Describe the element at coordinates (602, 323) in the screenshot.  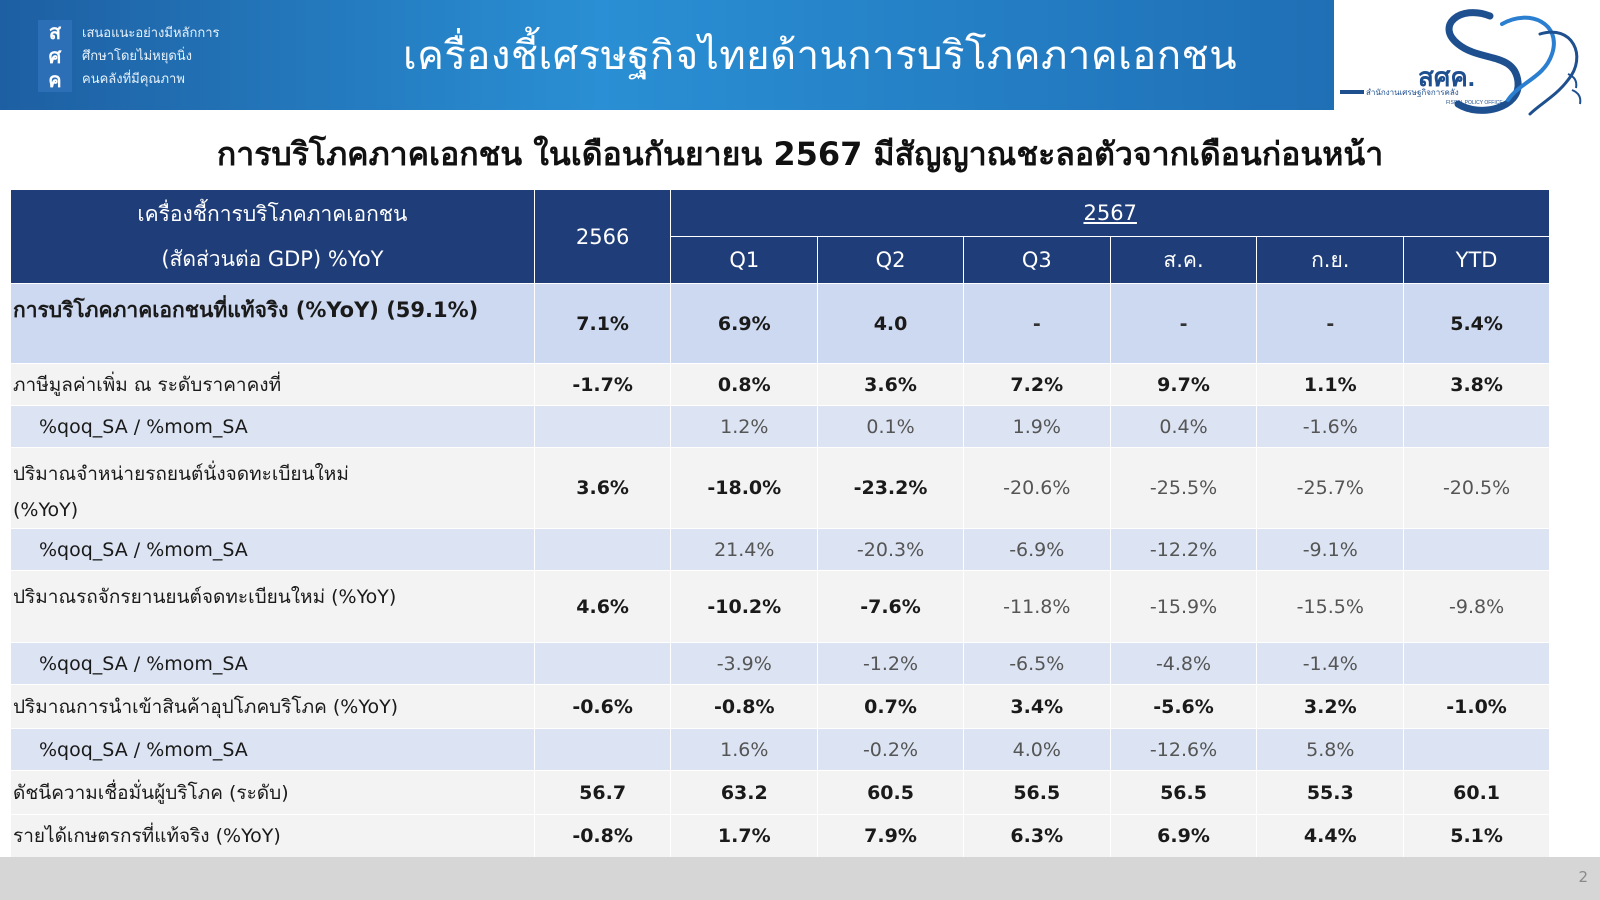
I see `cell-value: 7.1%` at that location.